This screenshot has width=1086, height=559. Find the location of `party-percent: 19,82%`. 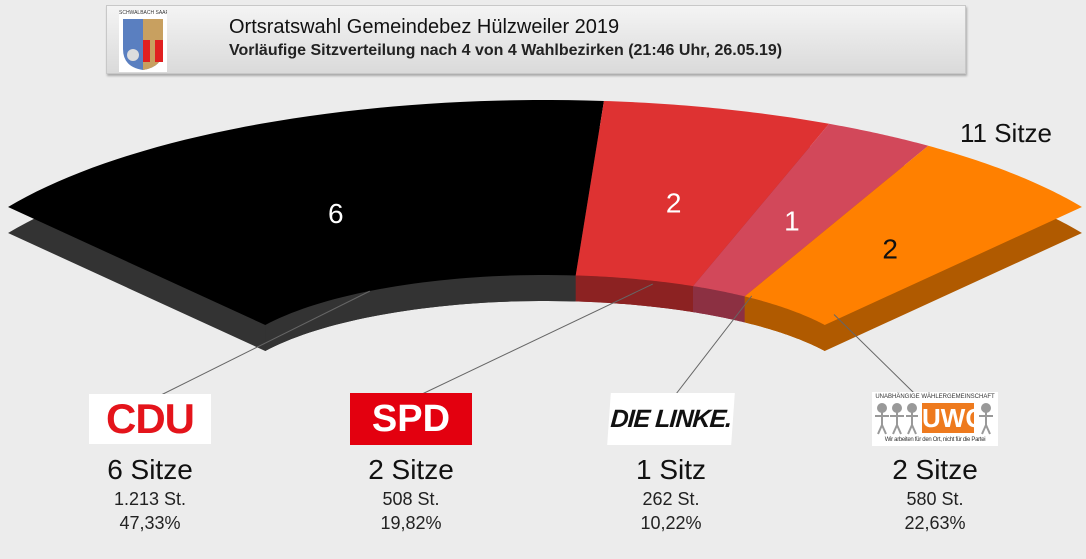

party-percent: 19,82% is located at coordinates (411, 523).